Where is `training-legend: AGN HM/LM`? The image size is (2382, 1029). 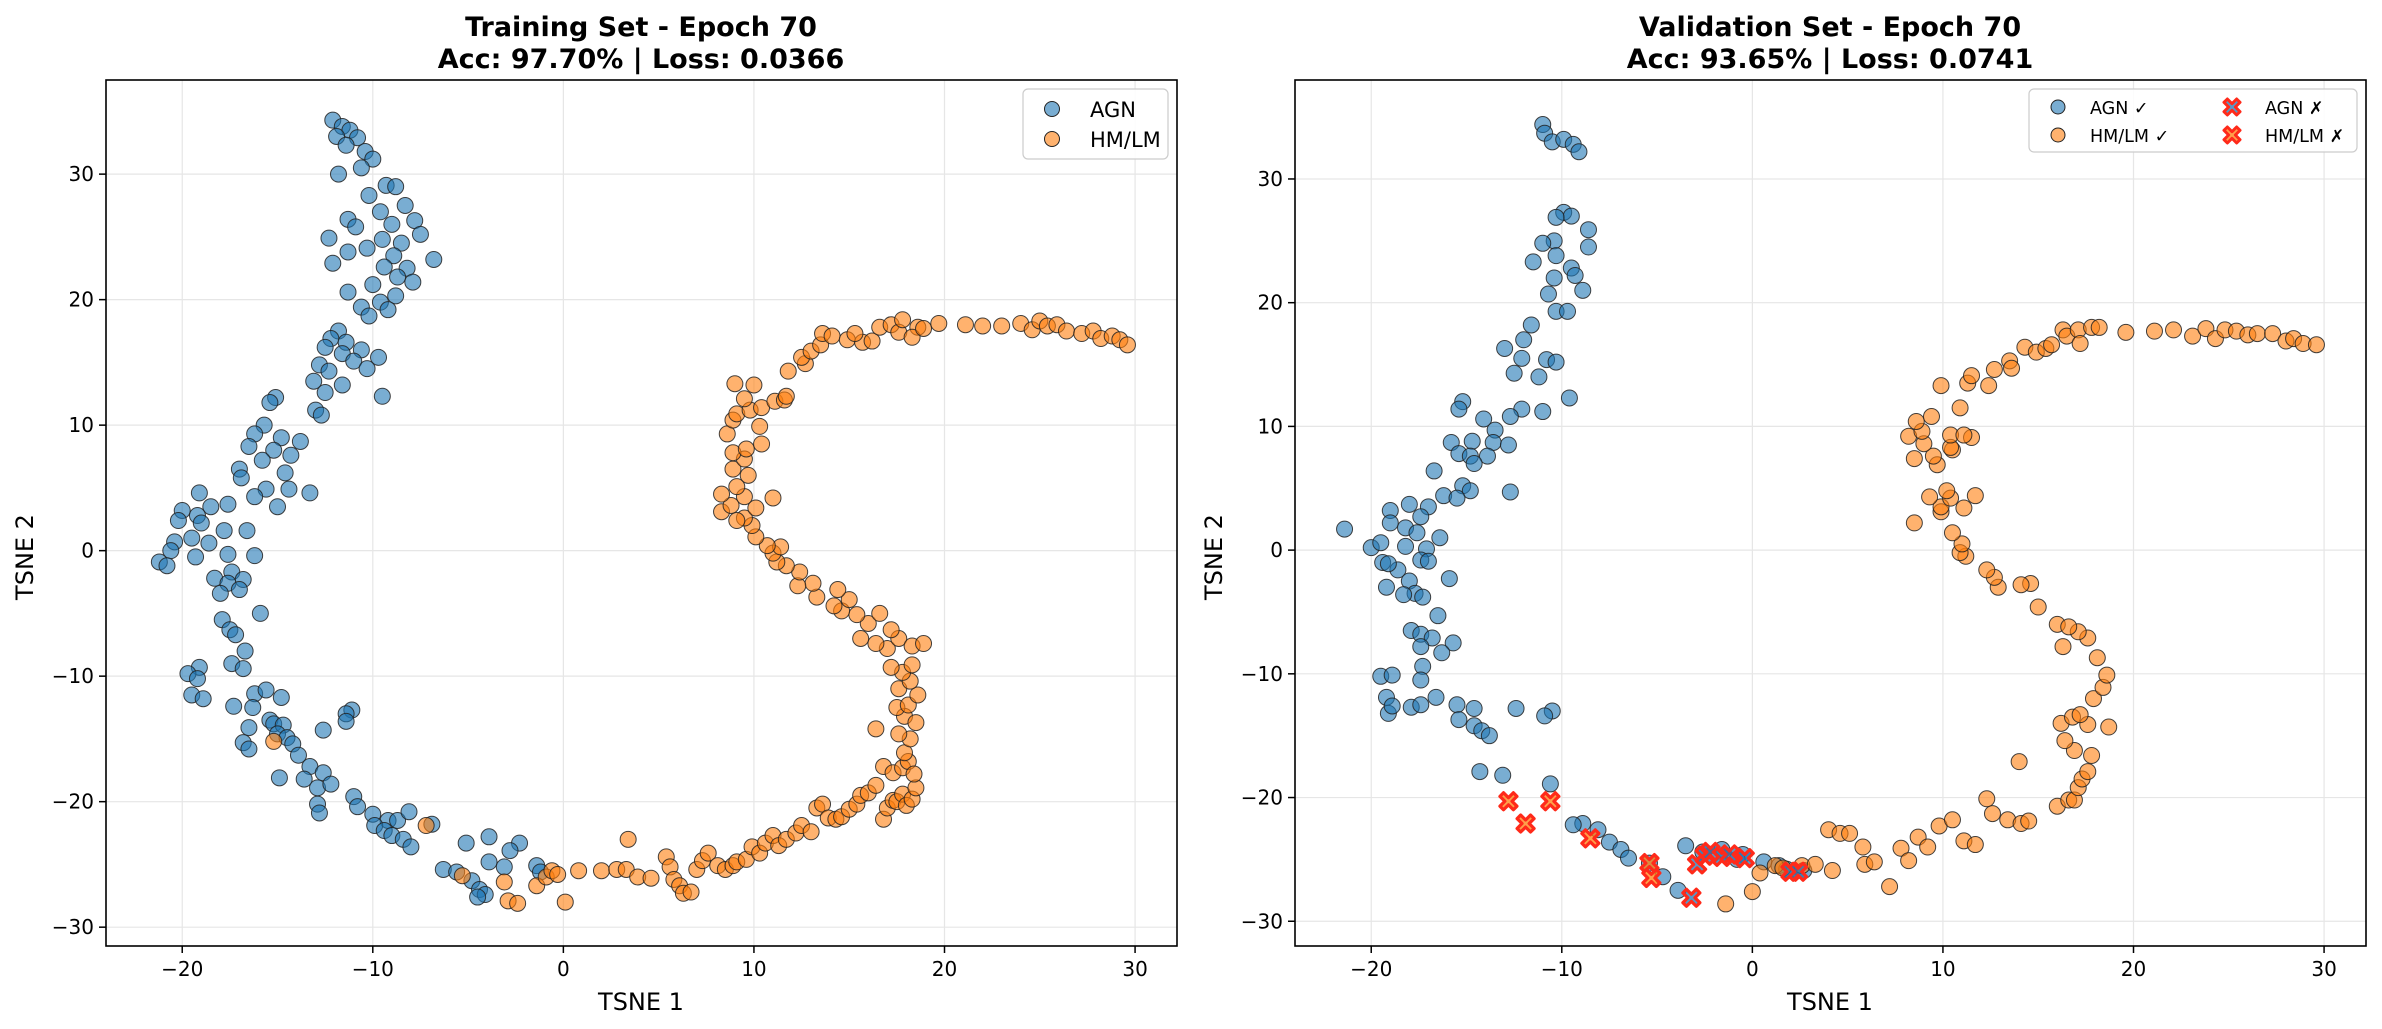
training-legend: AGN HM/LM is located at coordinates (1095, 124).